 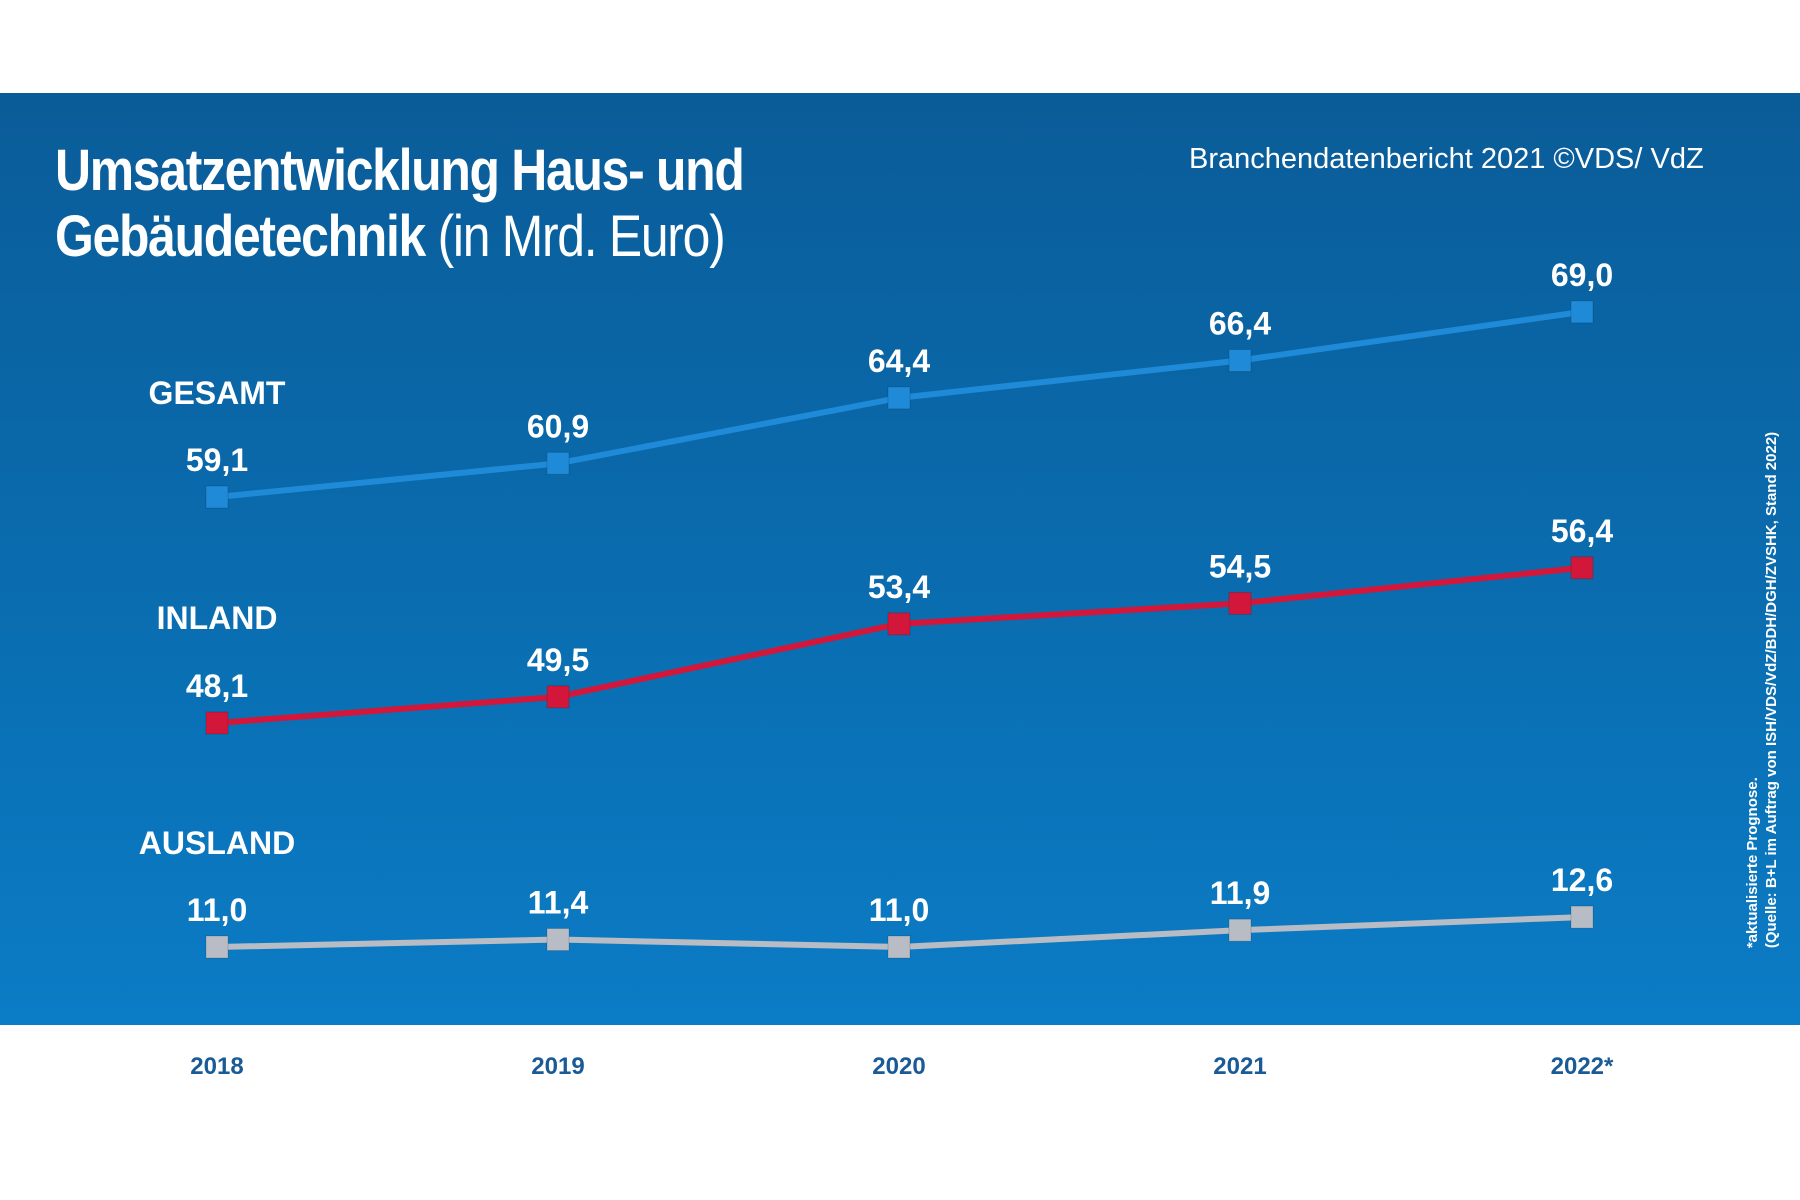 I want to click on source-credit: Branchendatenbericht 2021 ©VDS/ VdZ, so click(x=1446, y=159).